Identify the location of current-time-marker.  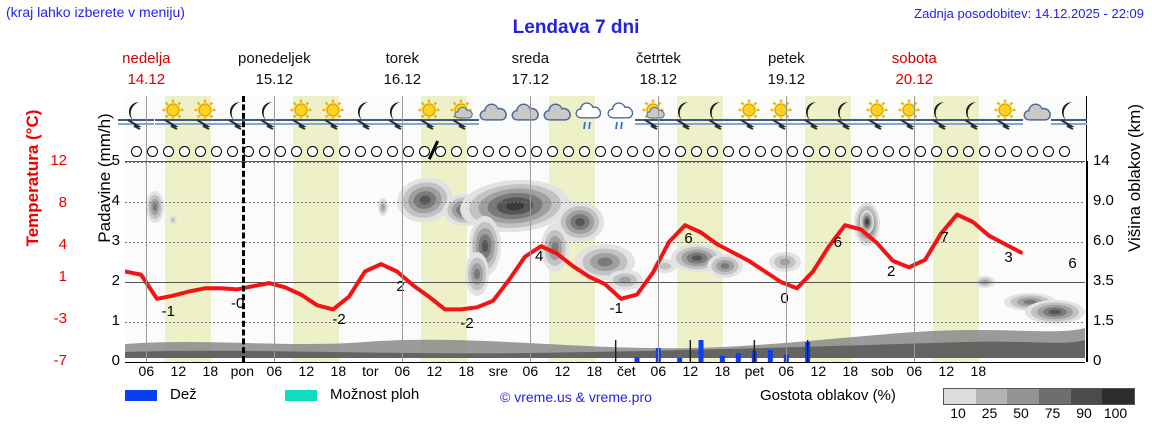
(244, 262).